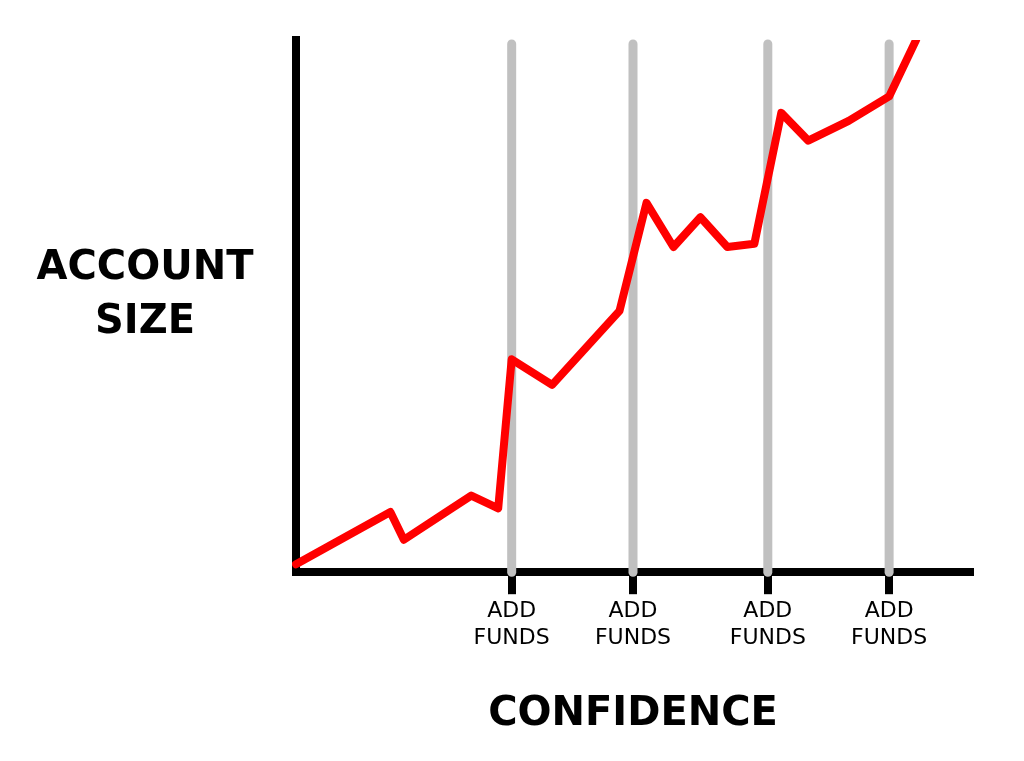  What do you see at coordinates (633, 711) in the screenshot?
I see `x-axis-title: CONFIDENCE` at bounding box center [633, 711].